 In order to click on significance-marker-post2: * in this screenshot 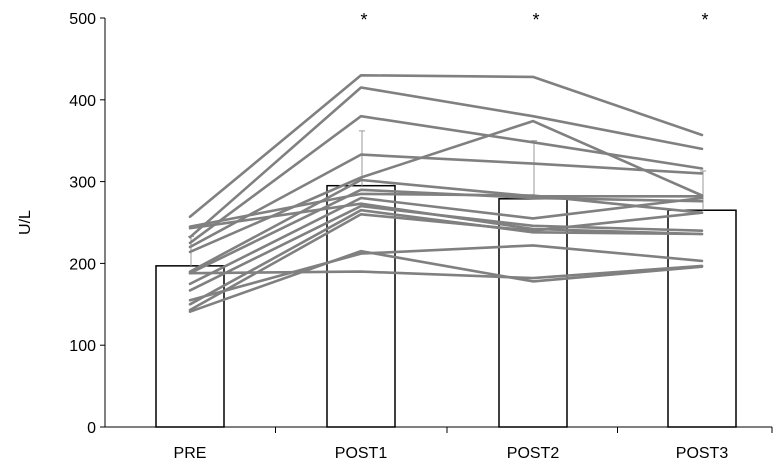, I will do `click(535, 20)`.